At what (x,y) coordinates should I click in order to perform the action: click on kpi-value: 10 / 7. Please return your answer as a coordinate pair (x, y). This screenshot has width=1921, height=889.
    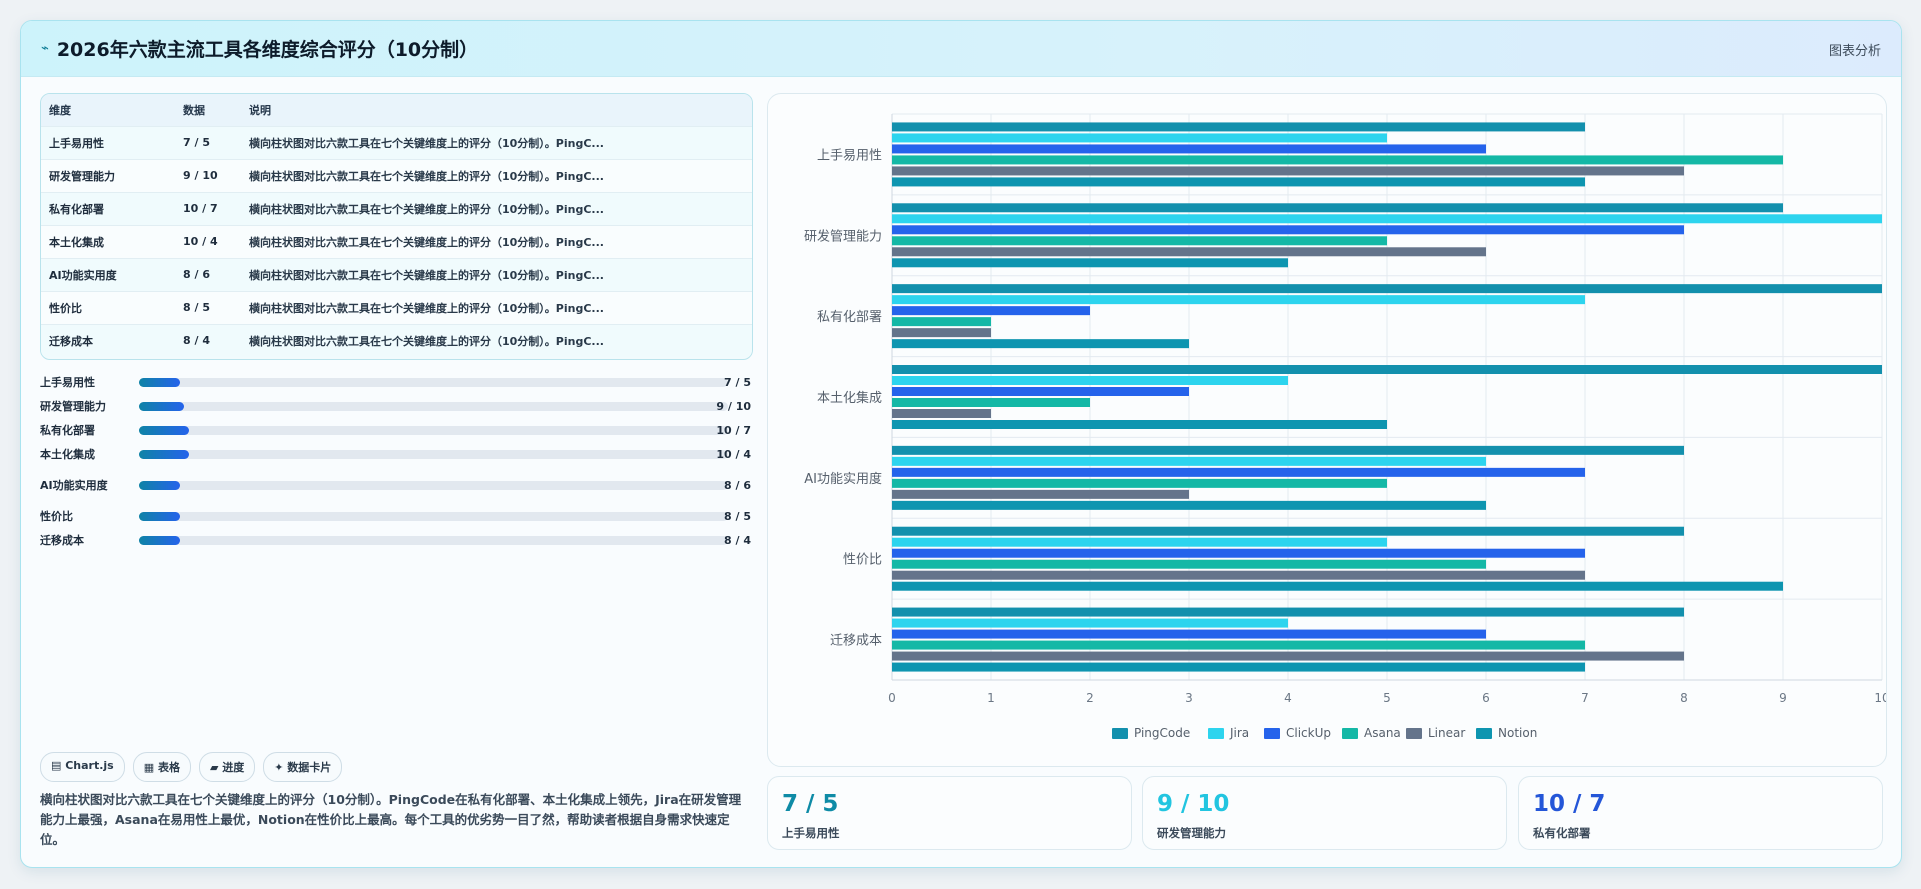
    Looking at the image, I should click on (1569, 804).